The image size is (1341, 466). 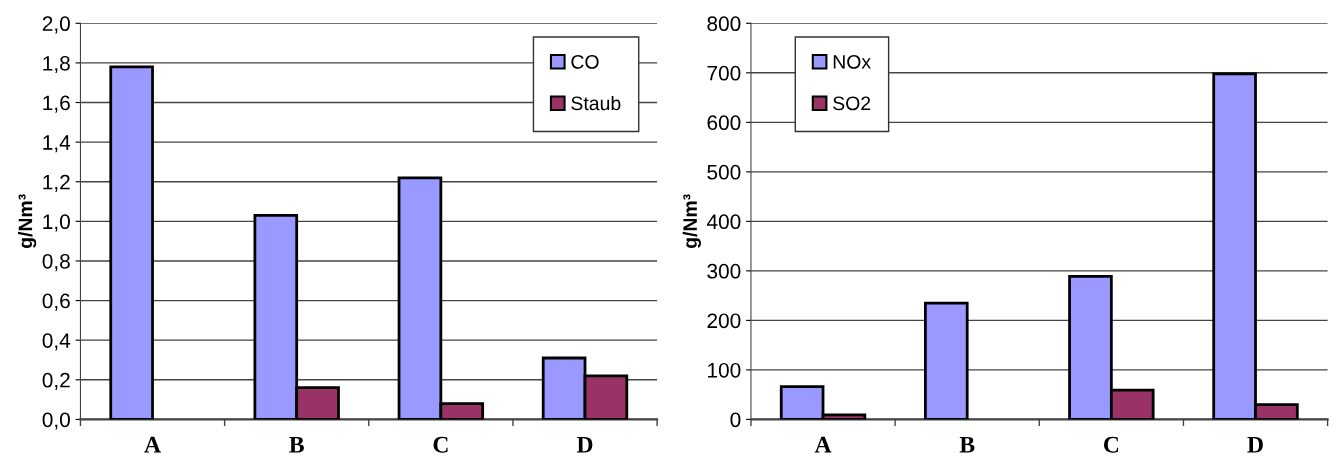 What do you see at coordinates (56, 342) in the screenshot?
I see `y-tick-label: 0,4` at bounding box center [56, 342].